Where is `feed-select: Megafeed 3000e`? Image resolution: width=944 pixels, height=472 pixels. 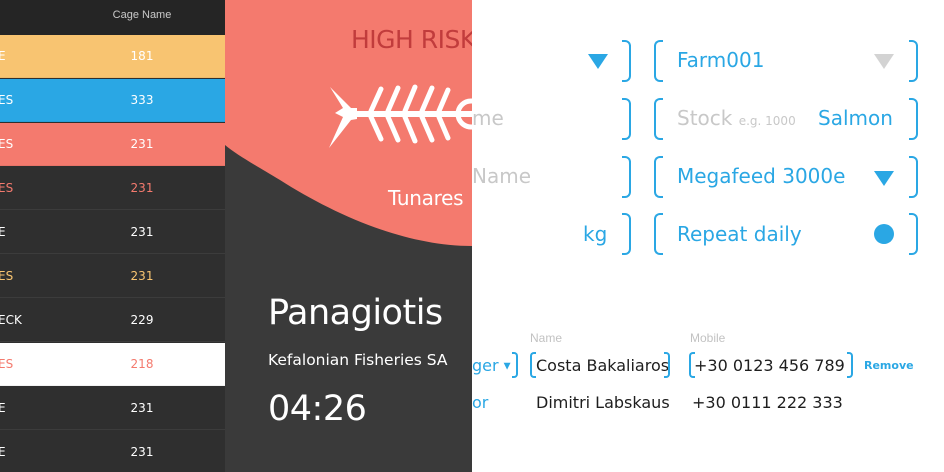
feed-select: Megafeed 3000e is located at coordinates (761, 176).